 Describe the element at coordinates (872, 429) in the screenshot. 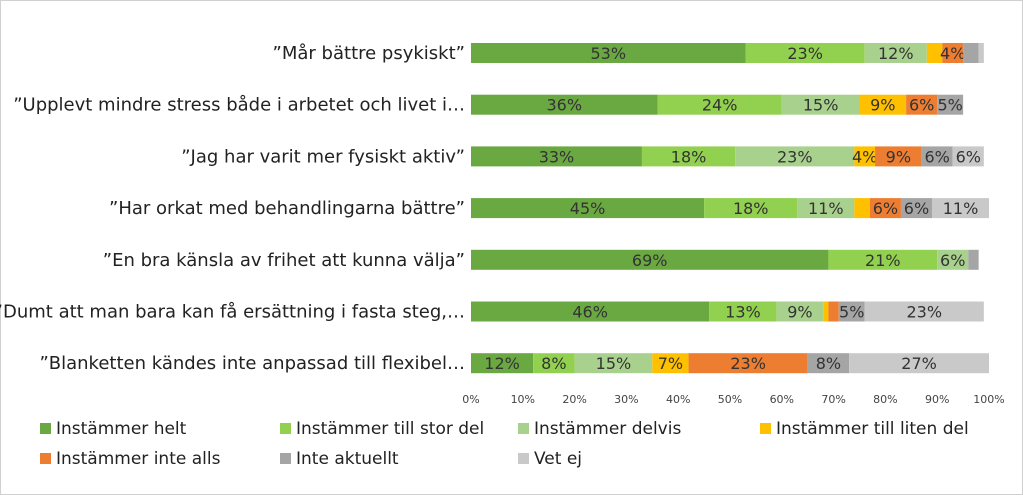

I see `legend-label: Instämmer till liten del` at that location.